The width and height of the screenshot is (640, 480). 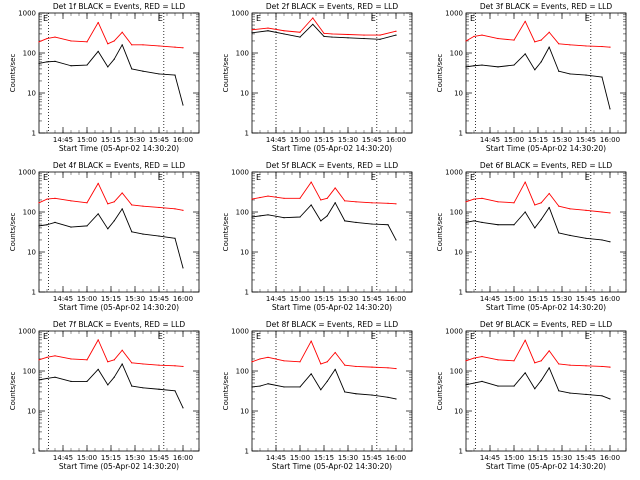 What do you see at coordinates (546, 73) in the screenshot?
I see `plot-frame` at bounding box center [546, 73].